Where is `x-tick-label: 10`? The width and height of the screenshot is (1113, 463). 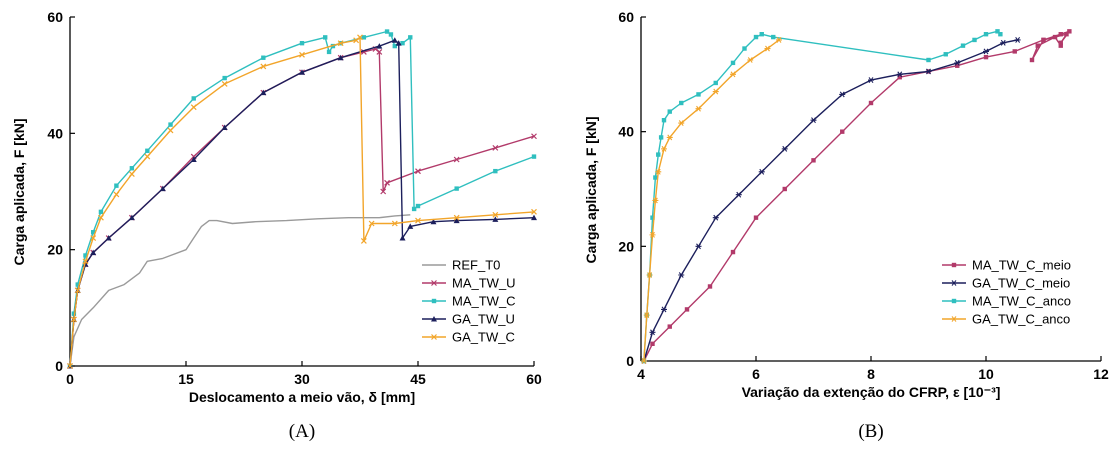 x-tick-label: 10 is located at coordinates (986, 374).